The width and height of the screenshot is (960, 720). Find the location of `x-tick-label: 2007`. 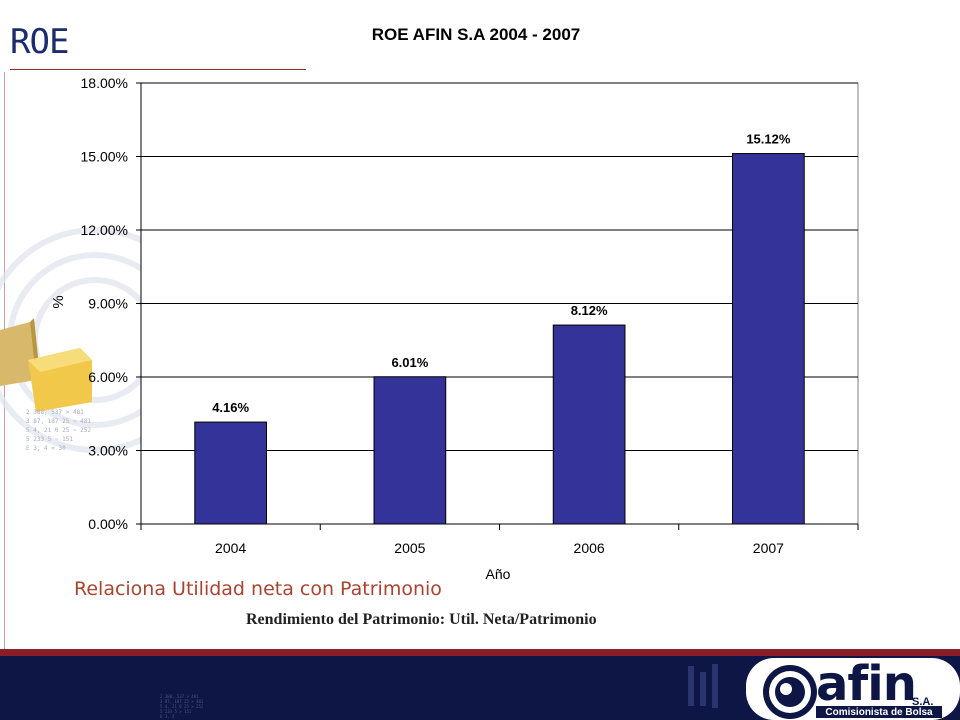

x-tick-label: 2007 is located at coordinates (768, 548).